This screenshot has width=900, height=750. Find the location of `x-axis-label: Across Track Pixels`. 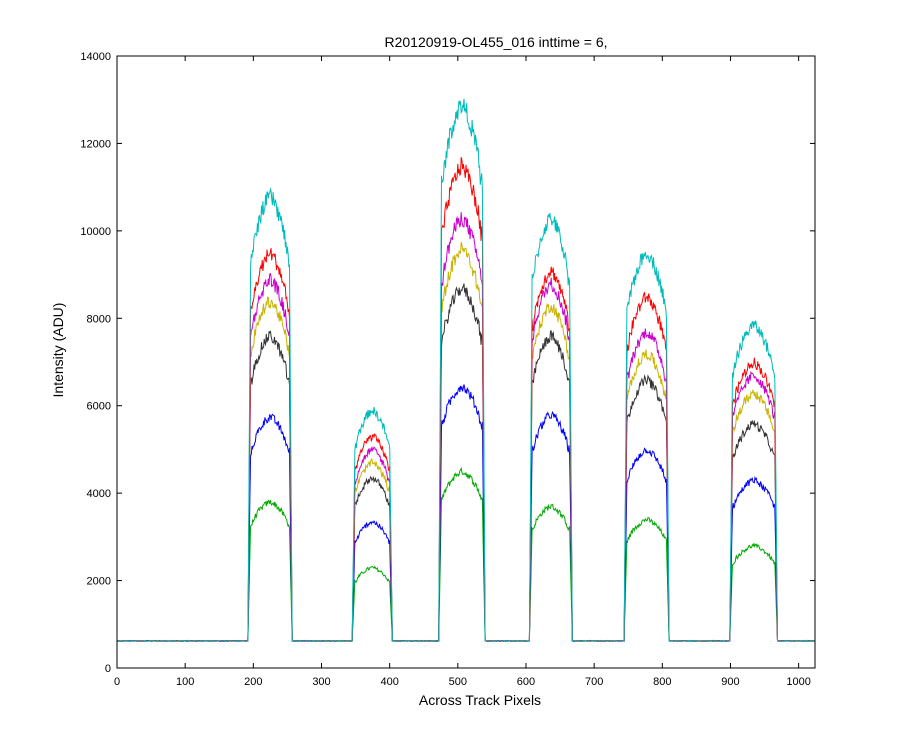

x-axis-label: Across Track Pixels is located at coordinates (480, 700).